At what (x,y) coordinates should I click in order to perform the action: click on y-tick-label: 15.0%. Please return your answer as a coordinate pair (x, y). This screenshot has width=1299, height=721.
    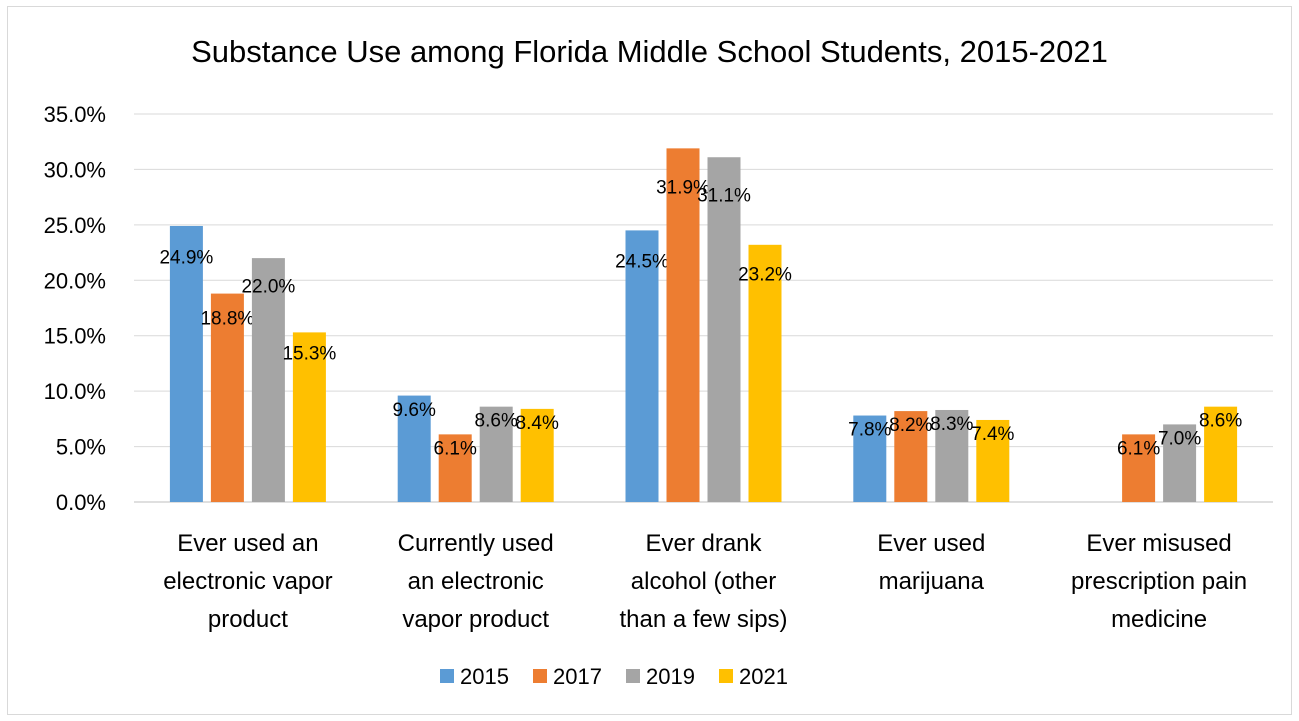
    Looking at the image, I should click on (75, 336).